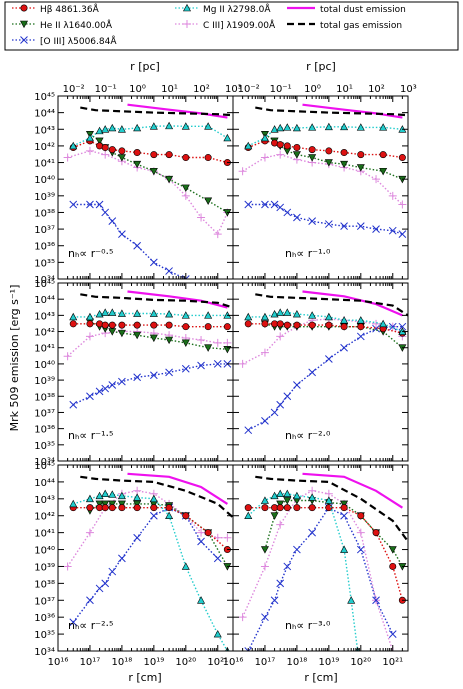 Image resolution: width=463 pixels, height=689 pixels. I want to click on x-axis-label-top: r [pc], so click(321, 66).